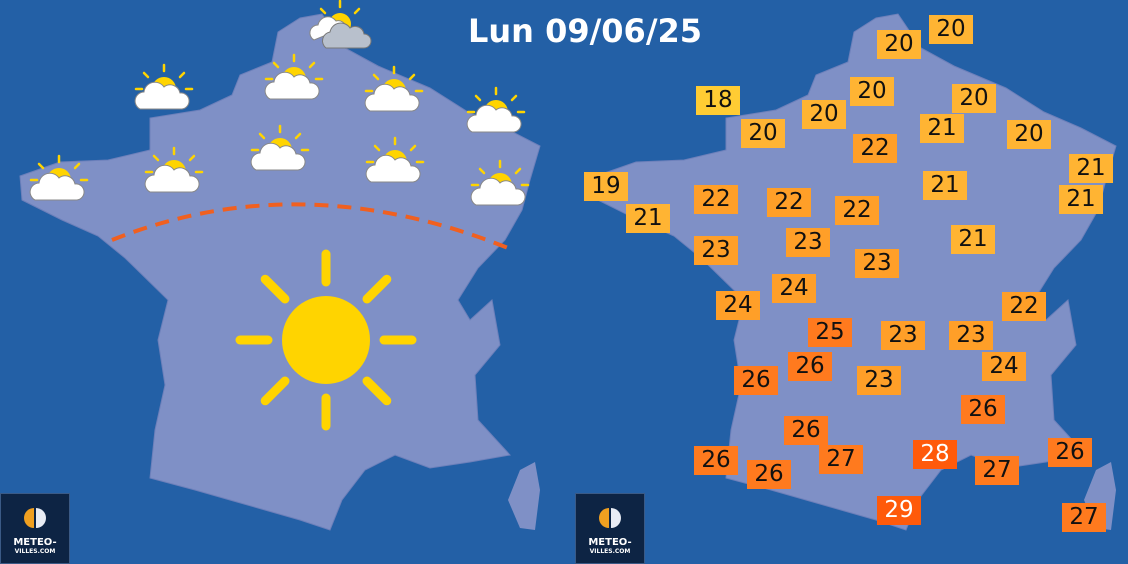 This screenshot has height=564, width=1128. I want to click on temperature-label: 18, so click(718, 100).